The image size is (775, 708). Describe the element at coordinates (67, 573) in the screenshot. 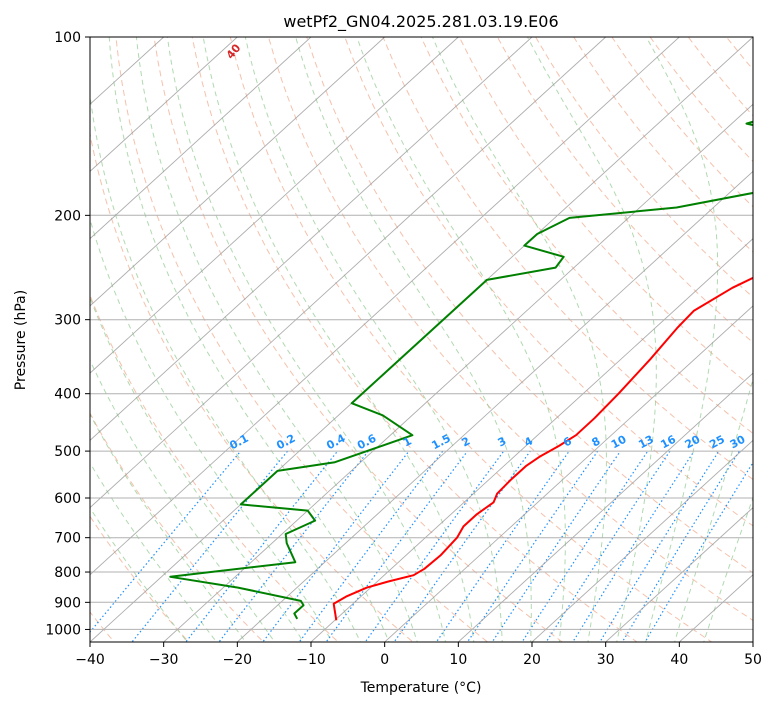

I see `y-tick-label: 800` at that location.